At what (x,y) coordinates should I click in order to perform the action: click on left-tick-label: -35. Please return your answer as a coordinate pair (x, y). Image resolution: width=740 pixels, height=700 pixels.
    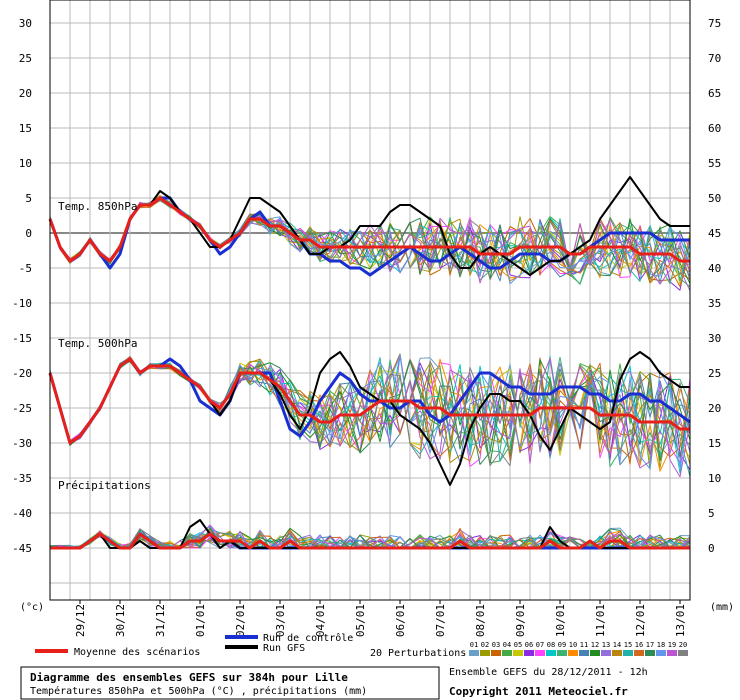
    Looking at the image, I should click on (22, 478).